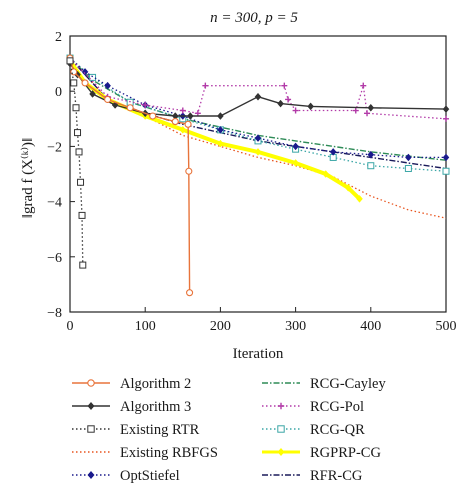 The width and height of the screenshot is (474, 499). I want to click on series-existing-rtr, so click(76, 163).